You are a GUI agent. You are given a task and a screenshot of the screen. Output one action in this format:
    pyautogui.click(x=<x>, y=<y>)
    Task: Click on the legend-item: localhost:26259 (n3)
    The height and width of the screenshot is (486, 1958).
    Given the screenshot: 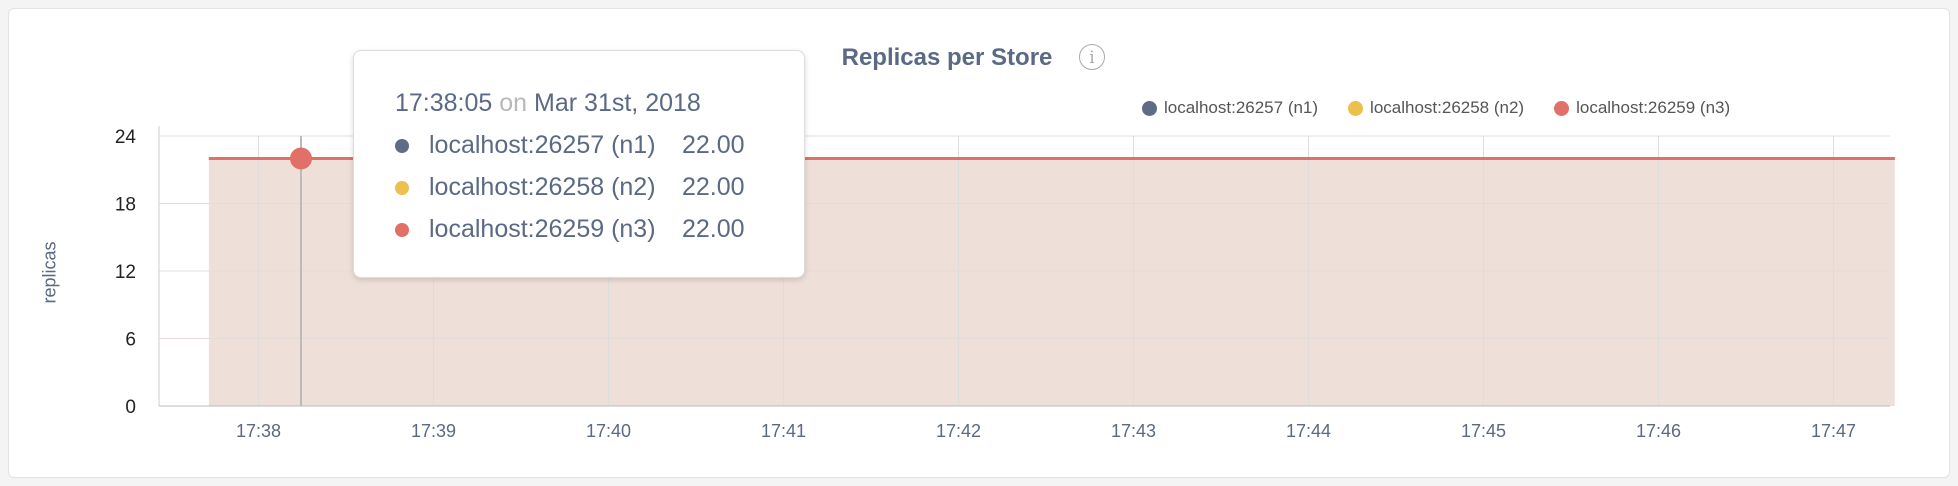 What is the action you would take?
    pyautogui.click(x=1642, y=108)
    